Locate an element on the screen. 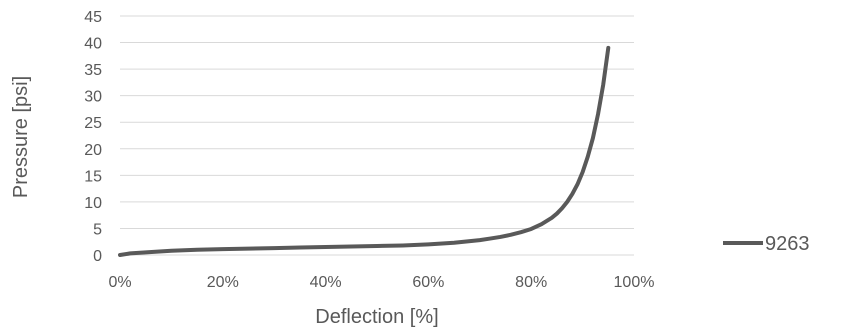 Image resolution: width=843 pixels, height=335 pixels. x-tick-label: 20% is located at coordinates (223, 282).